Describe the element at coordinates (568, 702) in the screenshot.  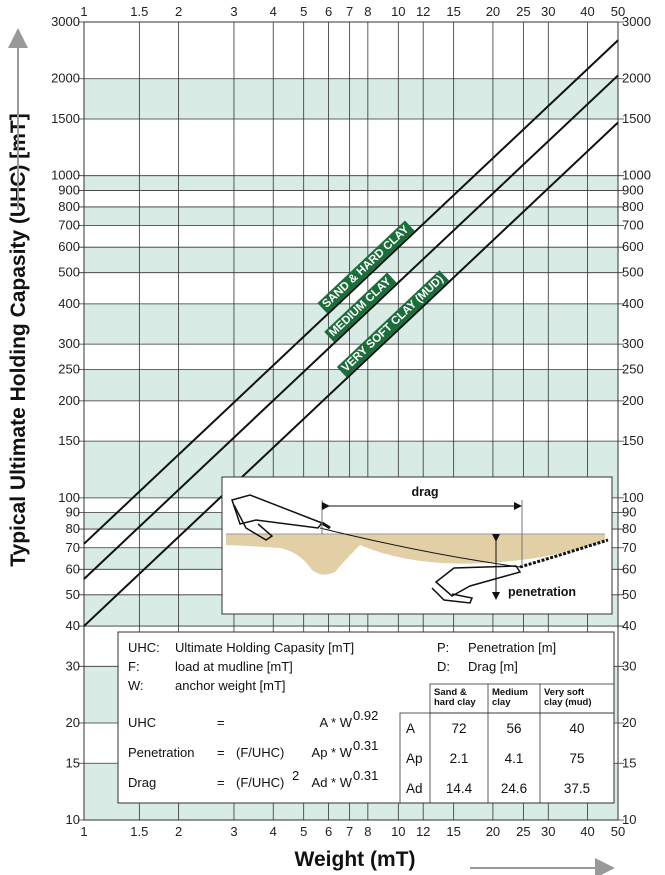
I see `table-header: clay (mud)` at that location.